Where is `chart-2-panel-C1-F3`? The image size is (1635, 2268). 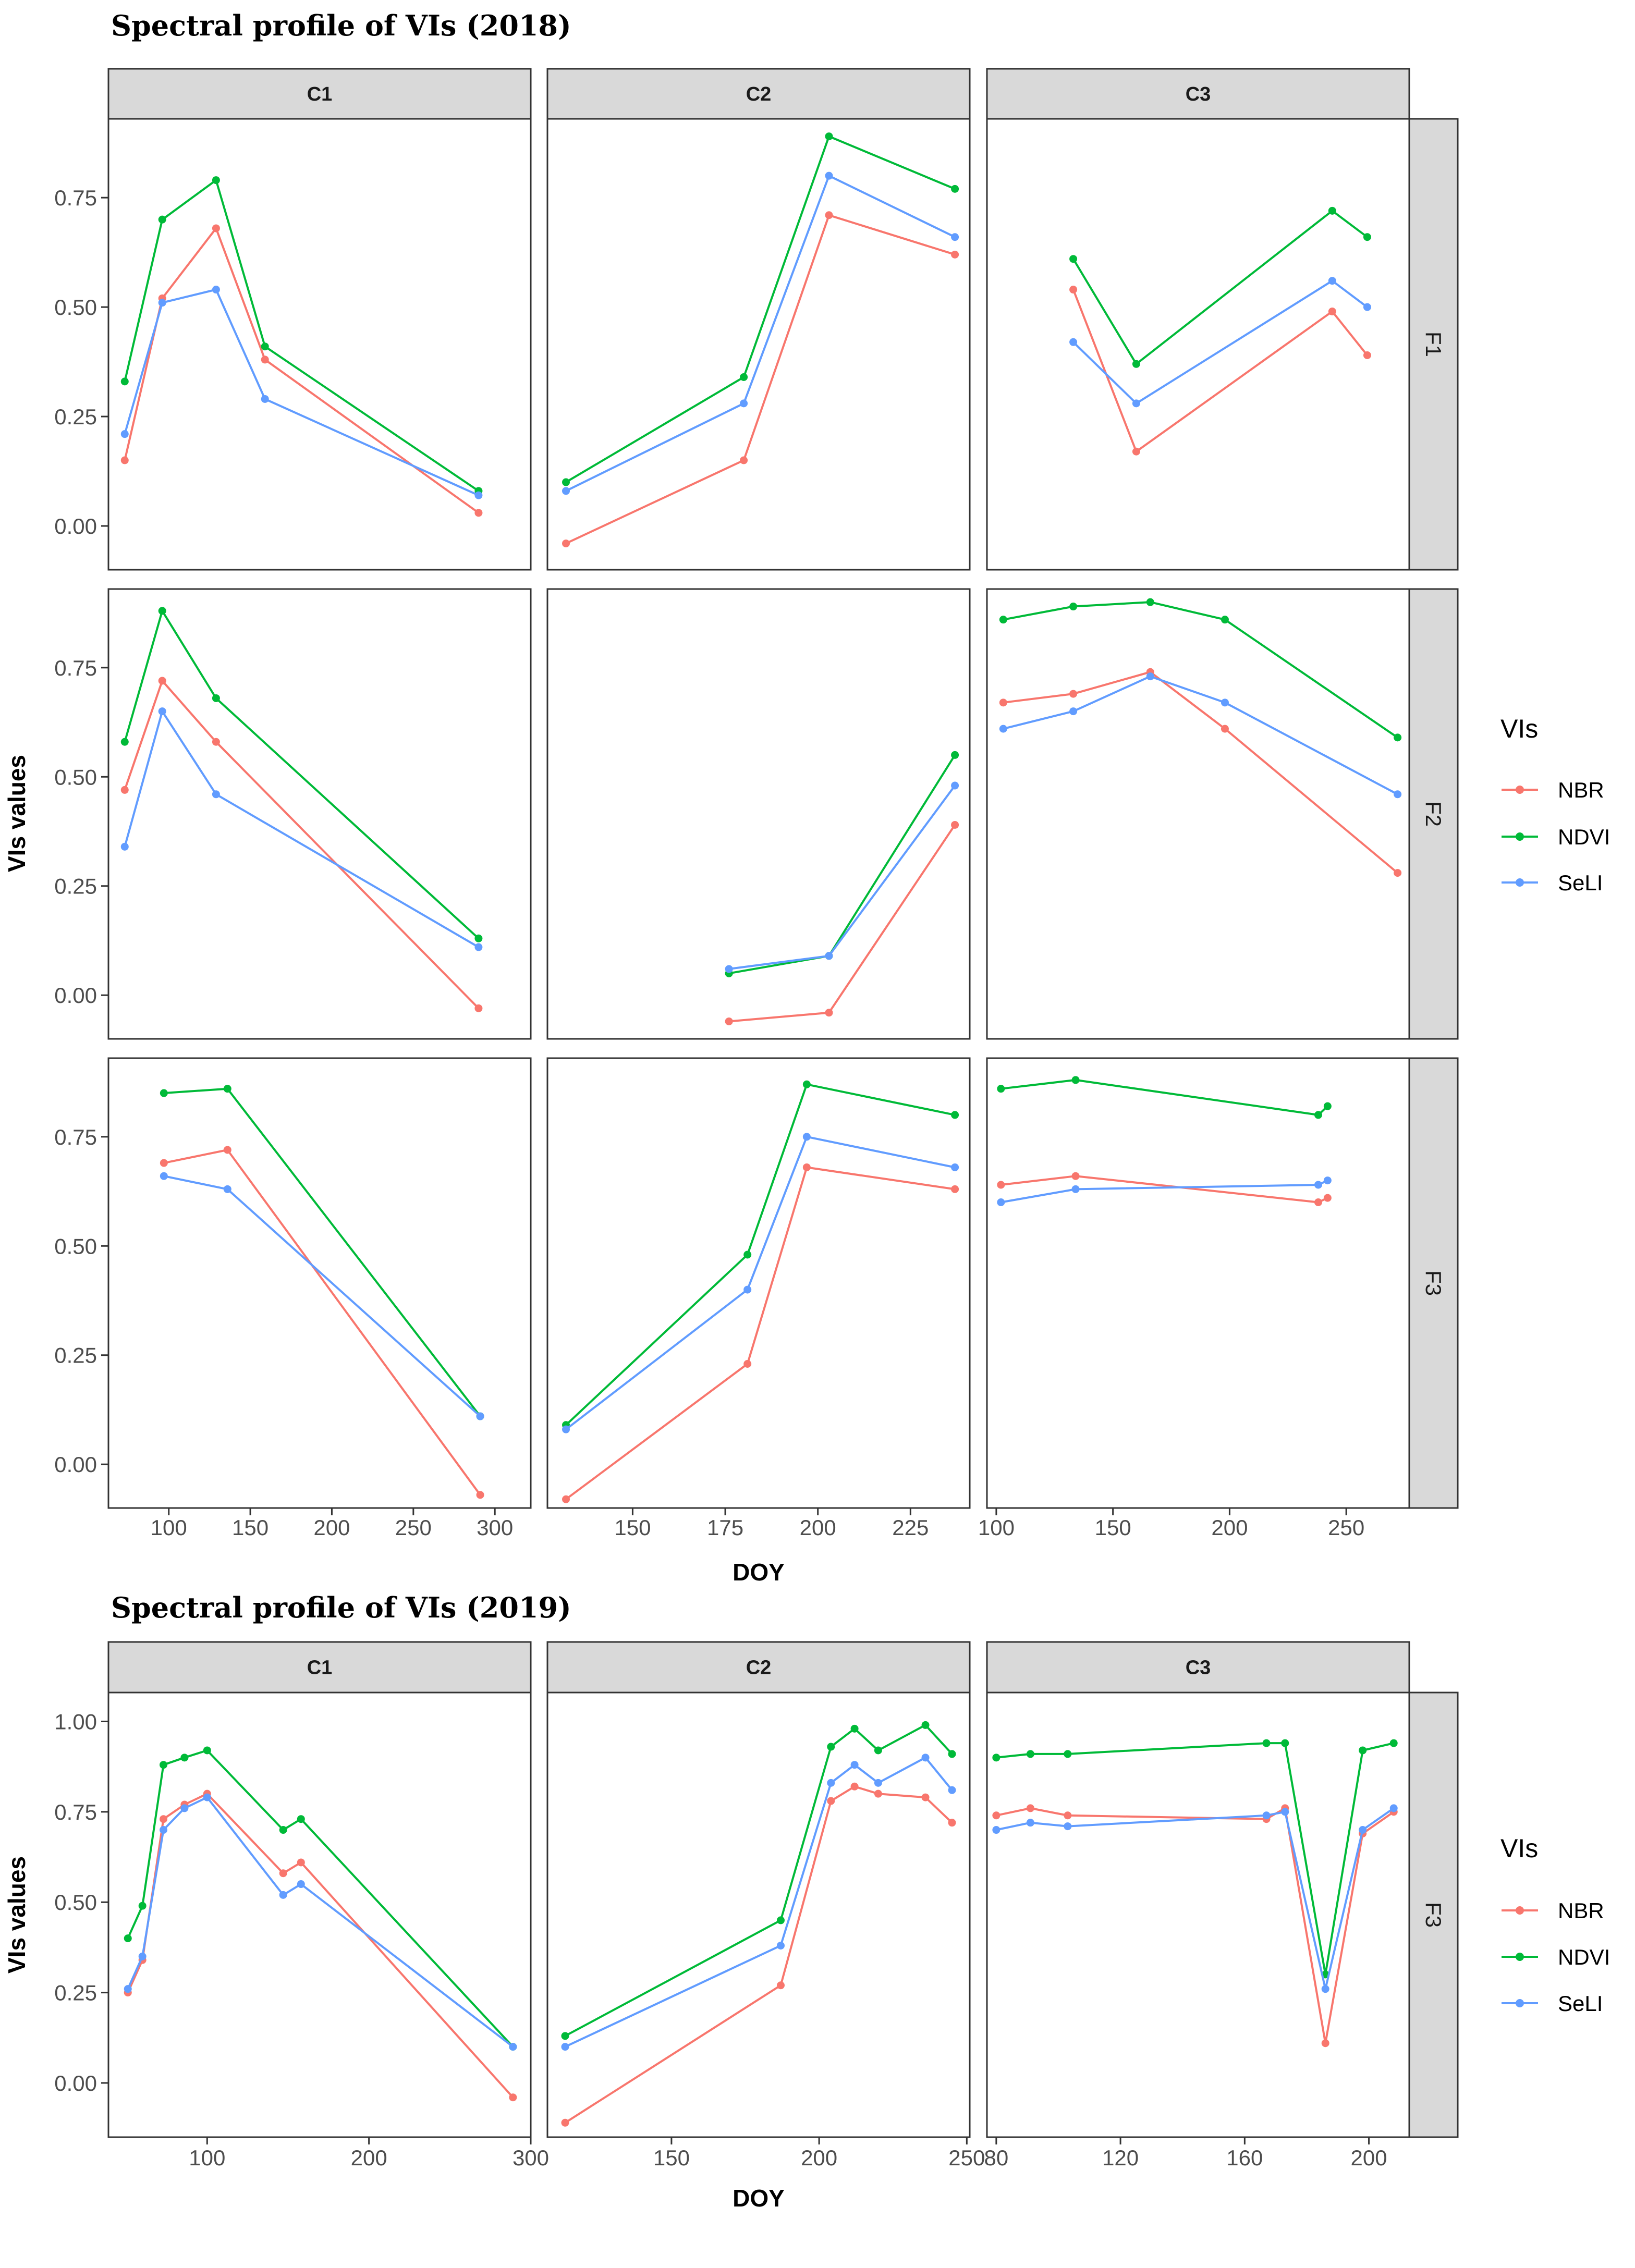 chart-2-panel-C1-F3 is located at coordinates (319, 1914).